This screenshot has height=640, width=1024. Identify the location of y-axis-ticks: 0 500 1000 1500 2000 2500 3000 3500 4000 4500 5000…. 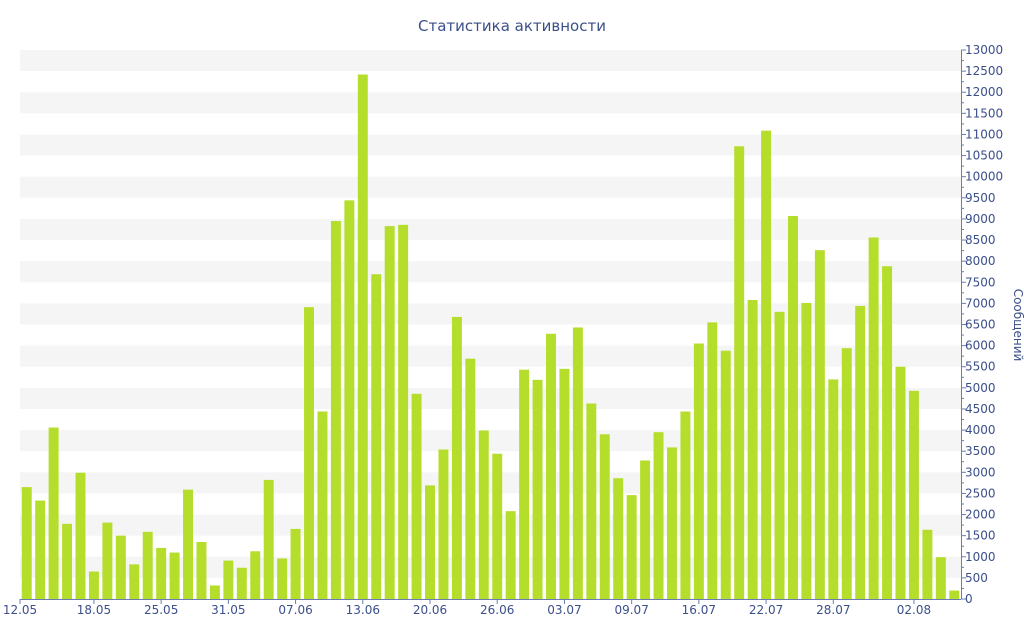
(982, 324).